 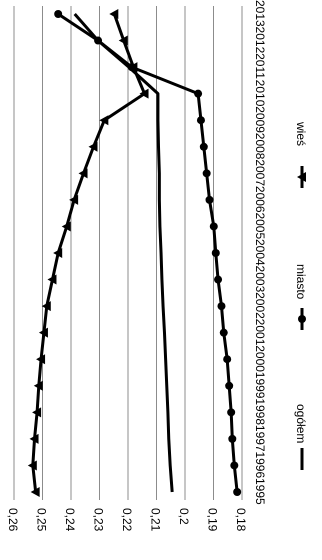 What do you see at coordinates (260, 491) in the screenshot?
I see `category-tick-label: 1995` at bounding box center [260, 491].